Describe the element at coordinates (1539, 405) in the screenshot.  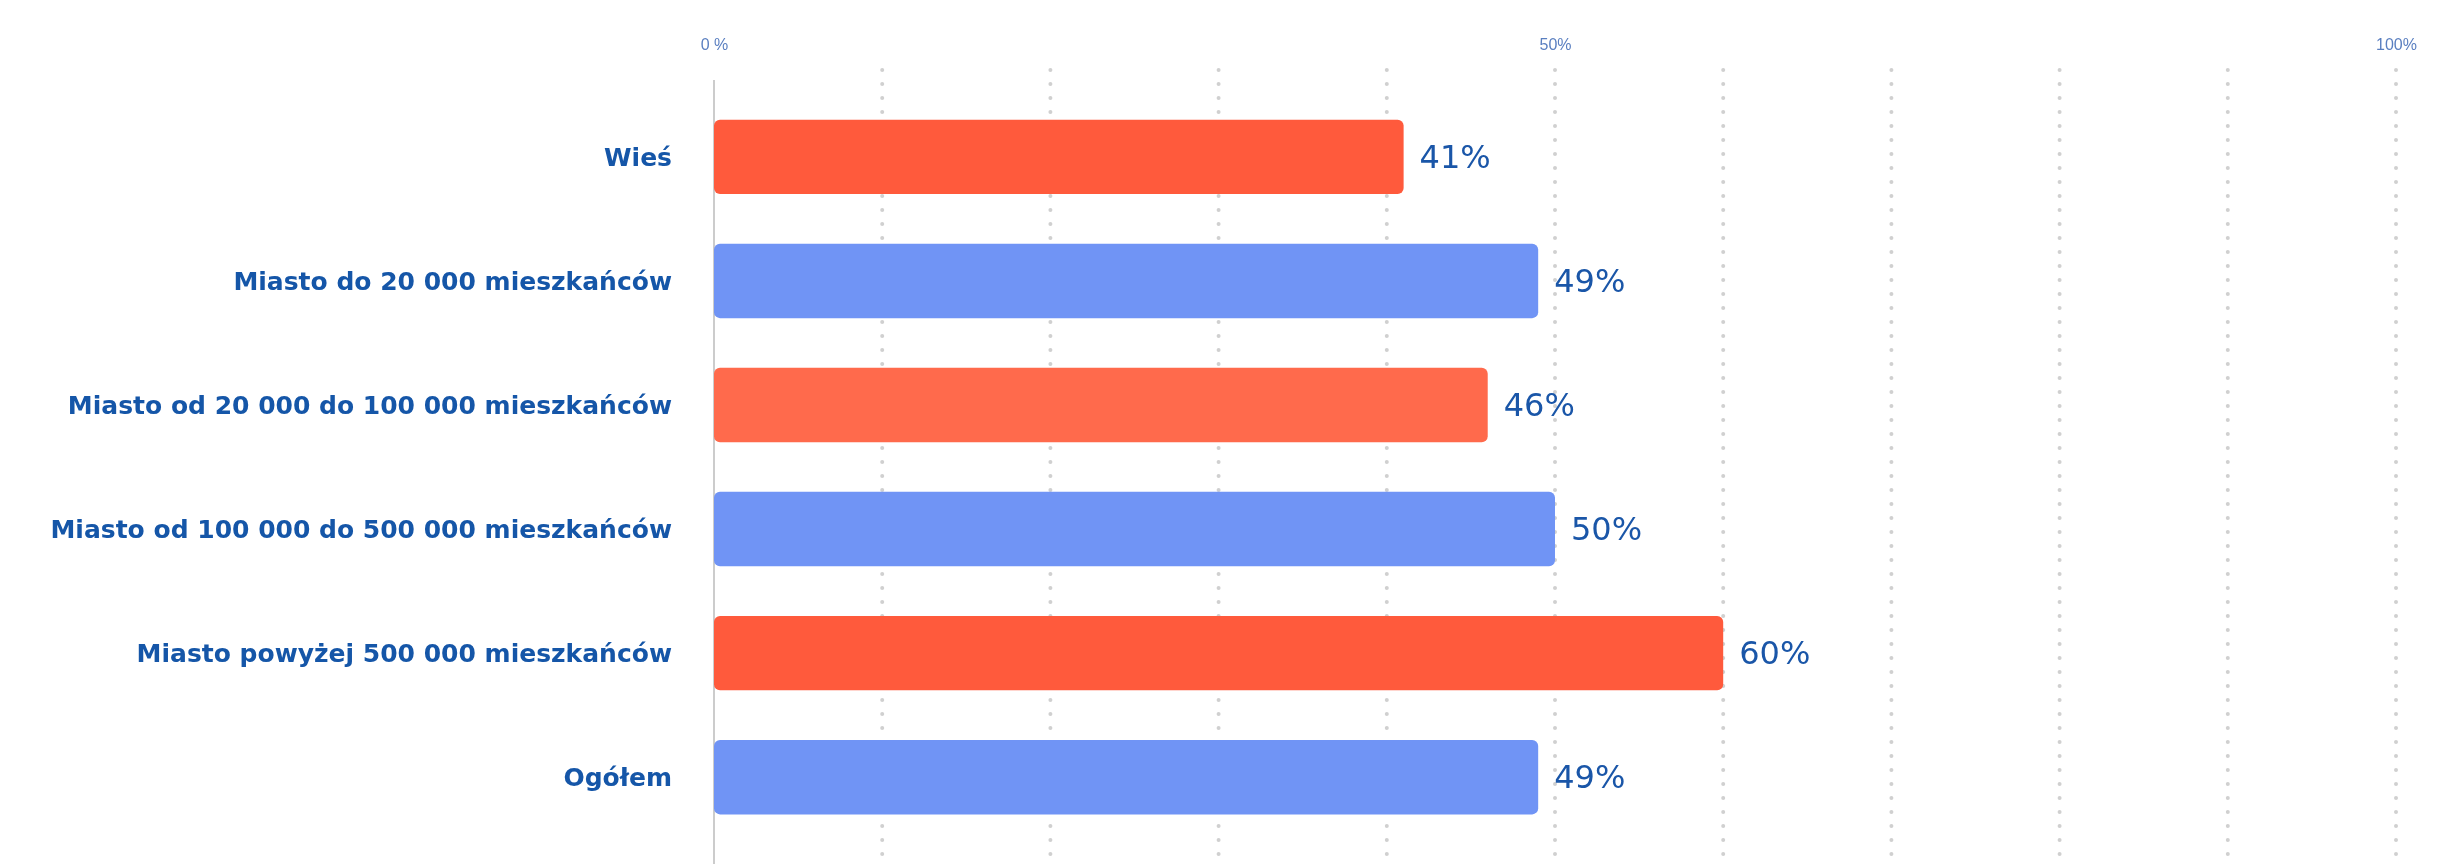
I see `data-label: 46%` at that location.